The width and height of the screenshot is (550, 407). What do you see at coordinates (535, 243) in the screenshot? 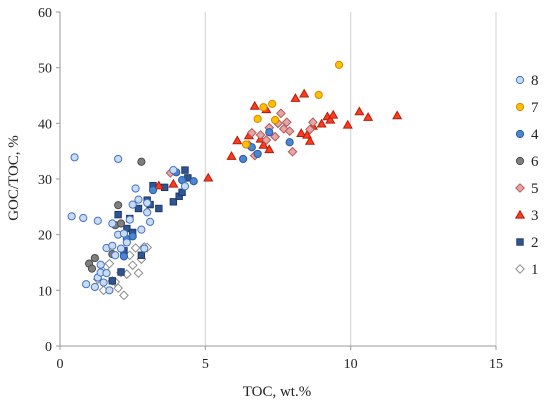
I see `legend-label: 2` at bounding box center [535, 243].